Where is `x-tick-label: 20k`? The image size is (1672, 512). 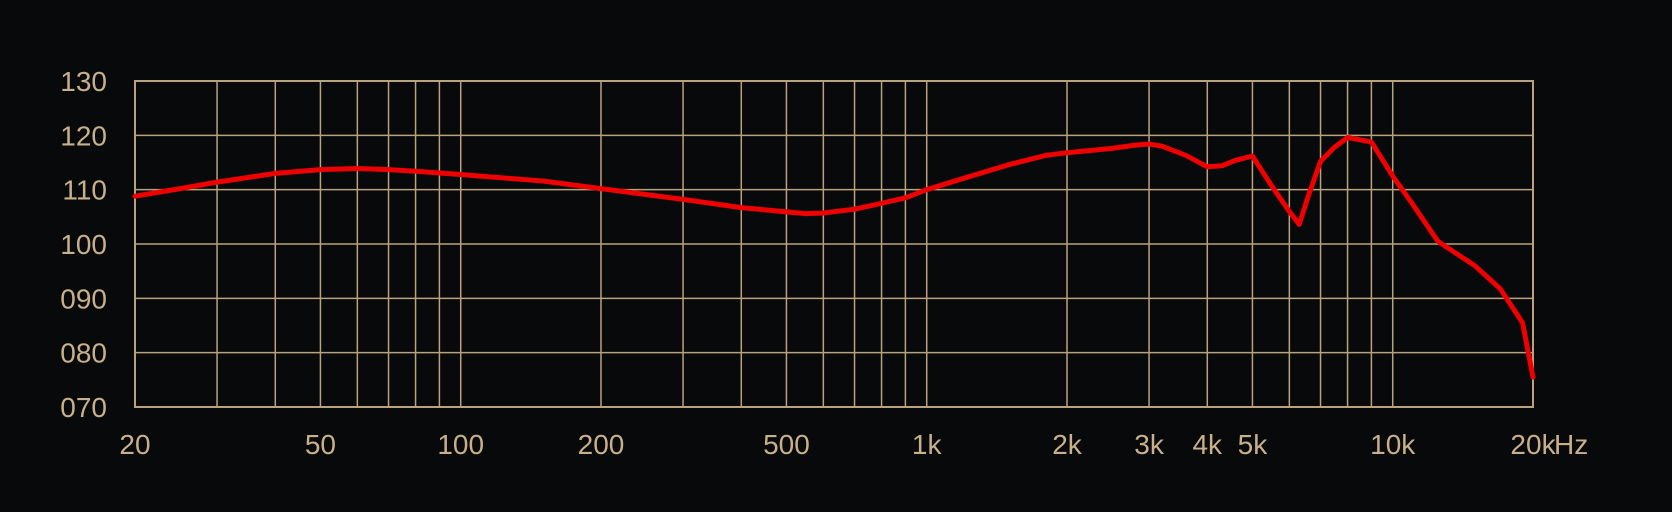 x-tick-label: 20k is located at coordinates (1533, 444).